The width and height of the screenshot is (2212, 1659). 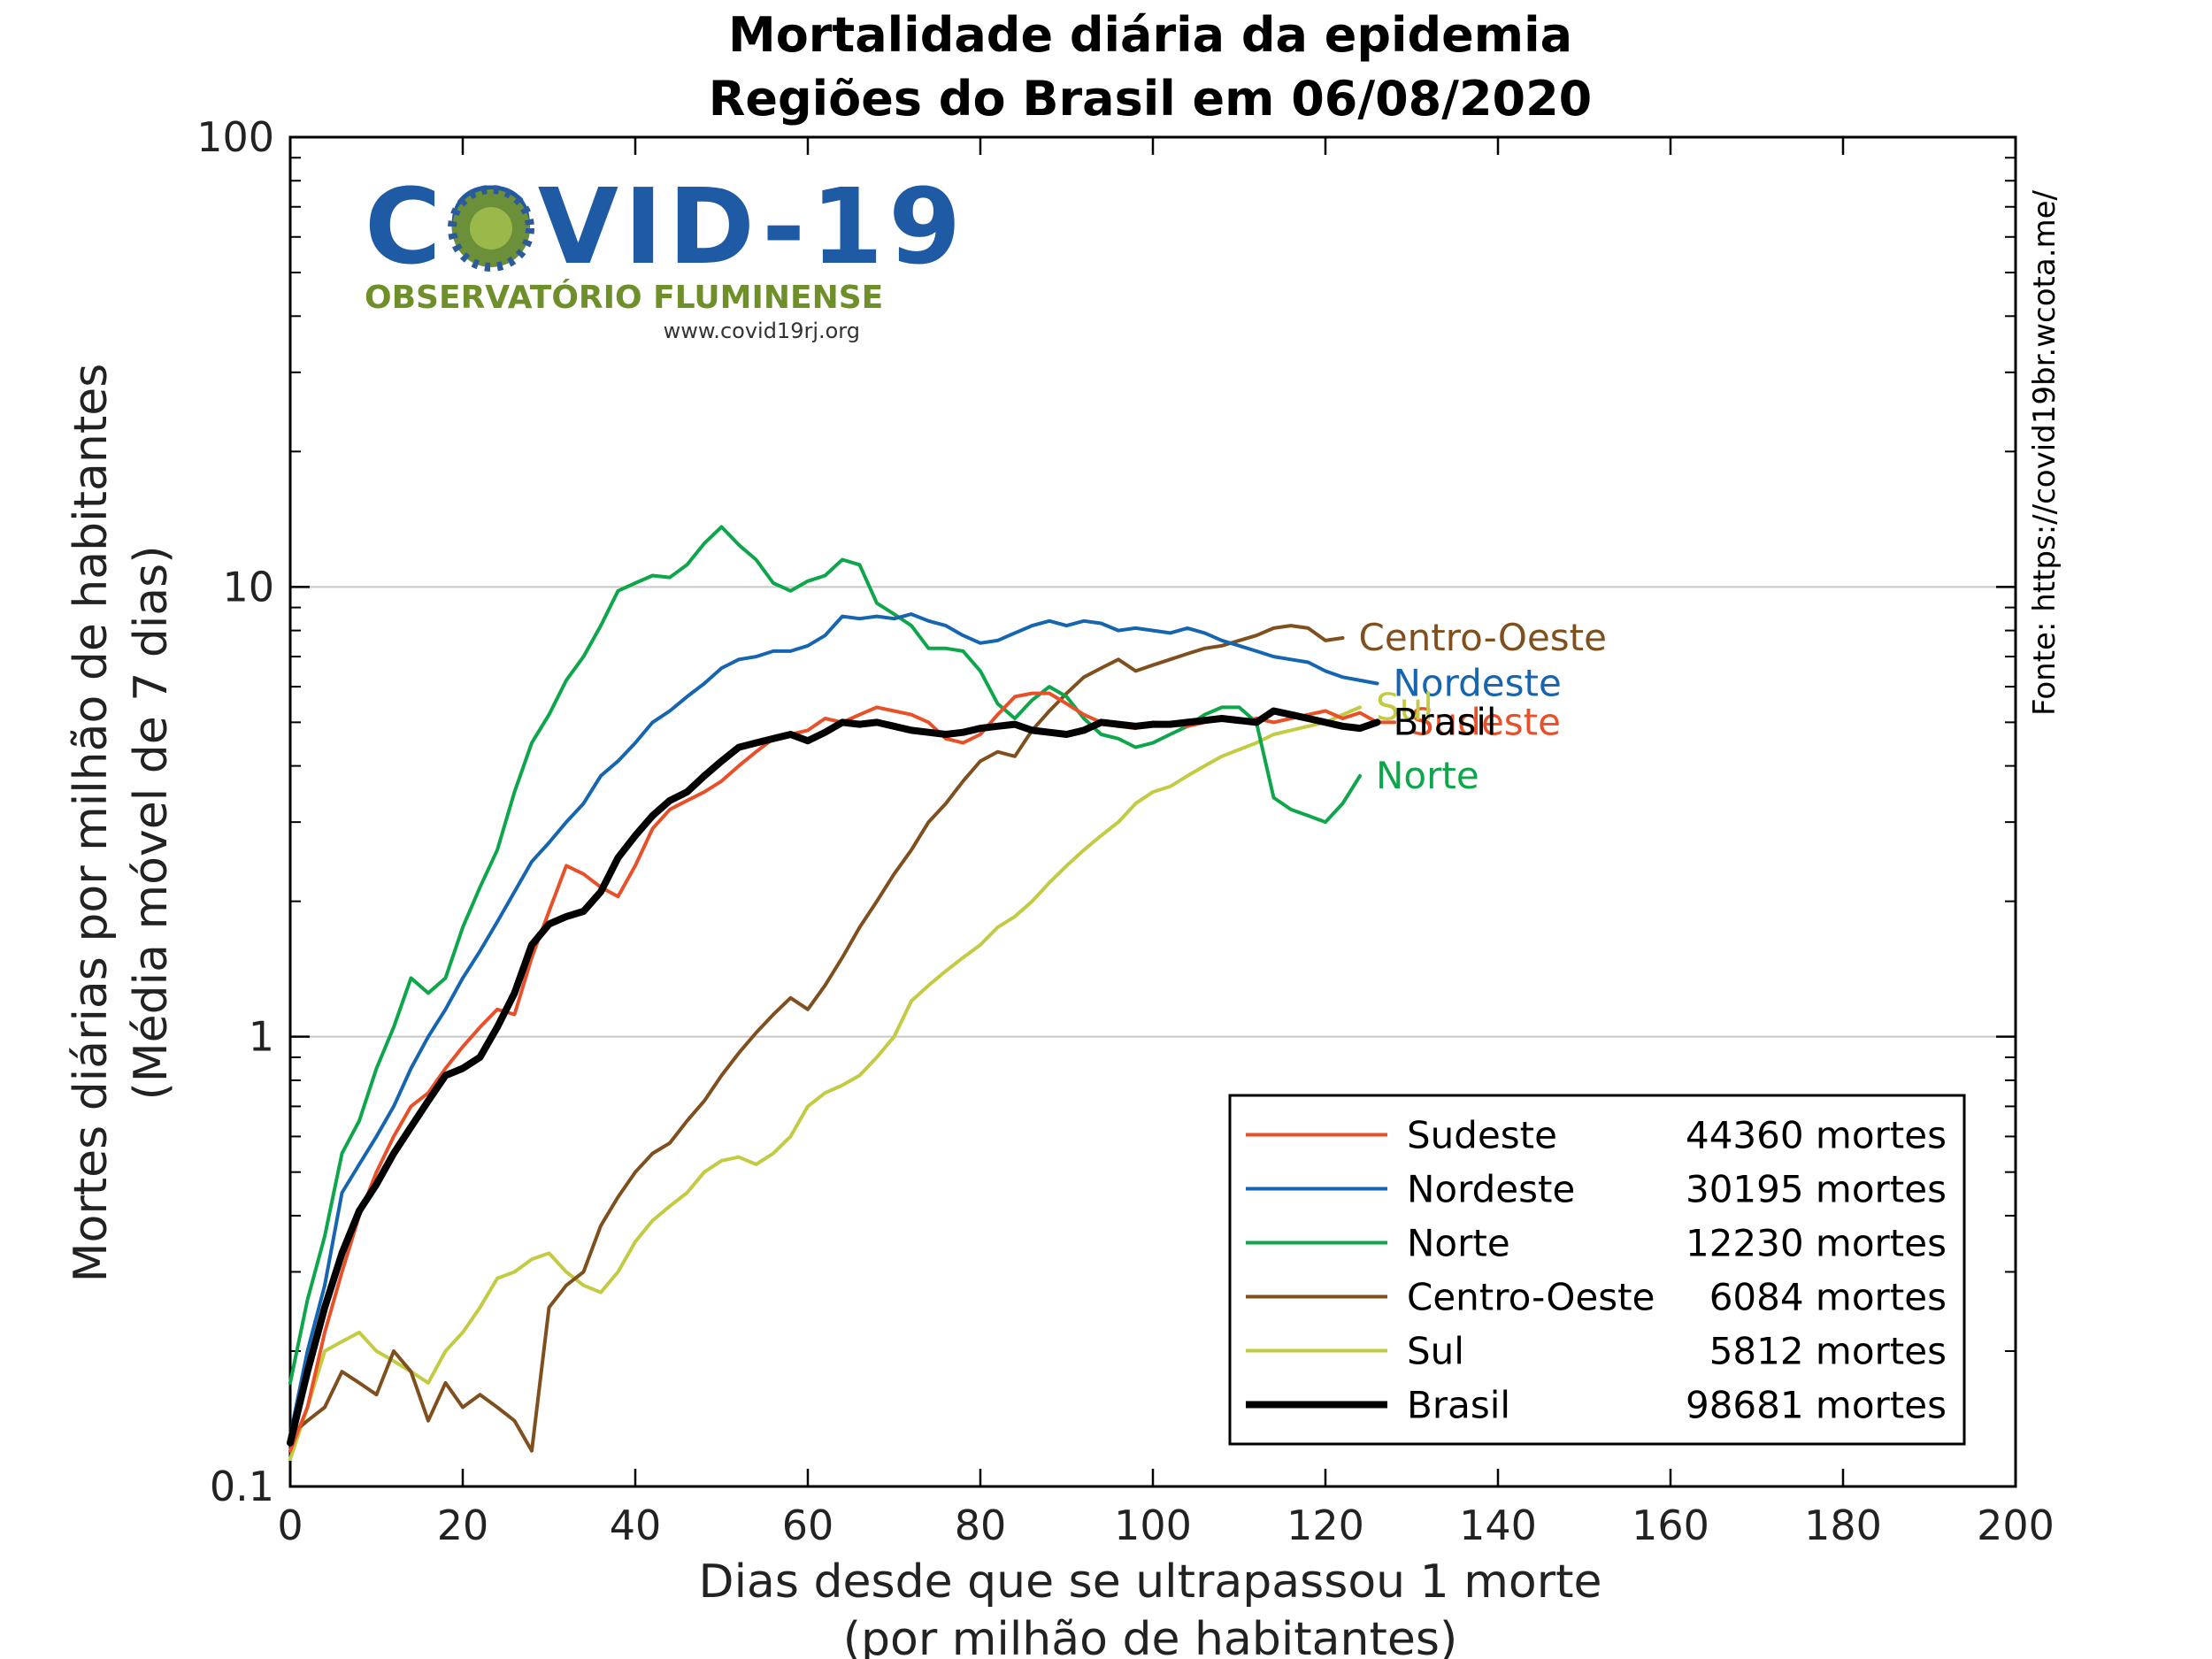 I want to click on legend-label-norte: Norte, so click(x=1459, y=1244).